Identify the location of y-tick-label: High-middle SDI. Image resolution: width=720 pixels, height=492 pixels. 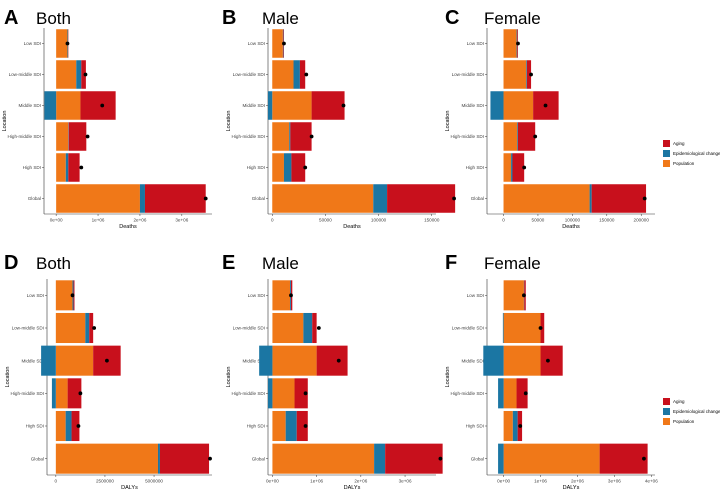
(24, 136).